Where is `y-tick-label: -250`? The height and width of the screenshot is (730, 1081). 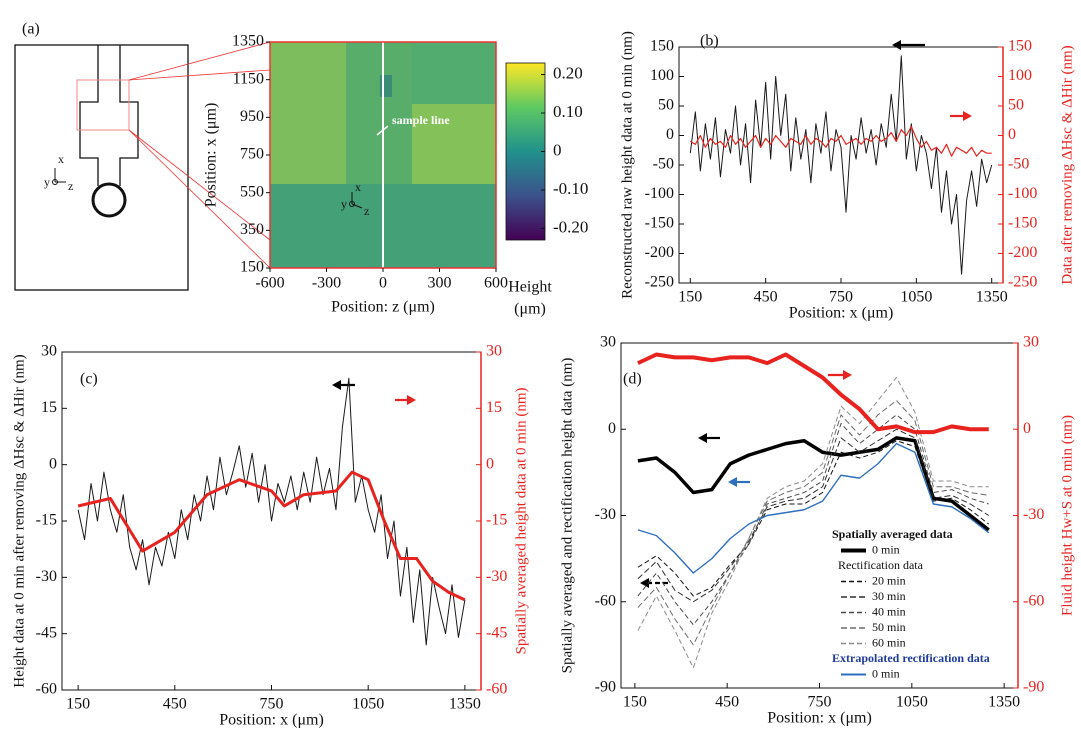 y-tick-label: -250 is located at coordinates (659, 282).